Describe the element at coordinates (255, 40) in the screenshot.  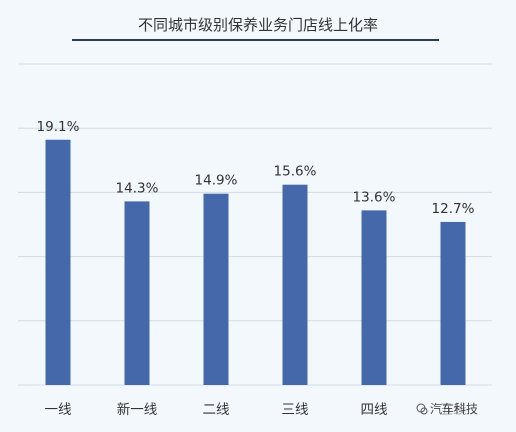
I see `title-underline` at that location.